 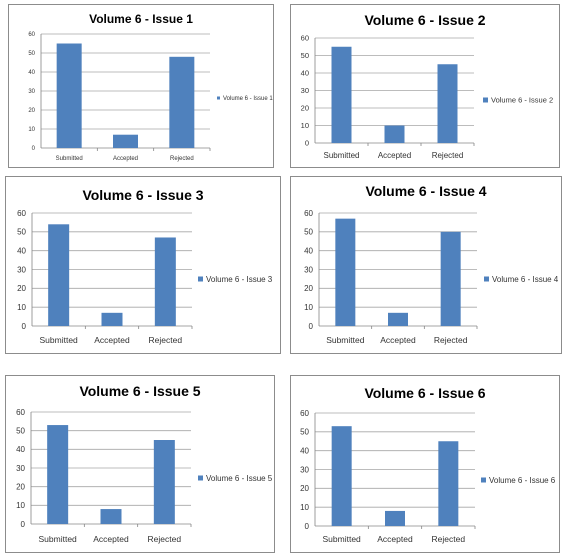 What do you see at coordinates (141, 19) in the screenshot?
I see `chart-title: Volume 6 - Issue 1` at bounding box center [141, 19].